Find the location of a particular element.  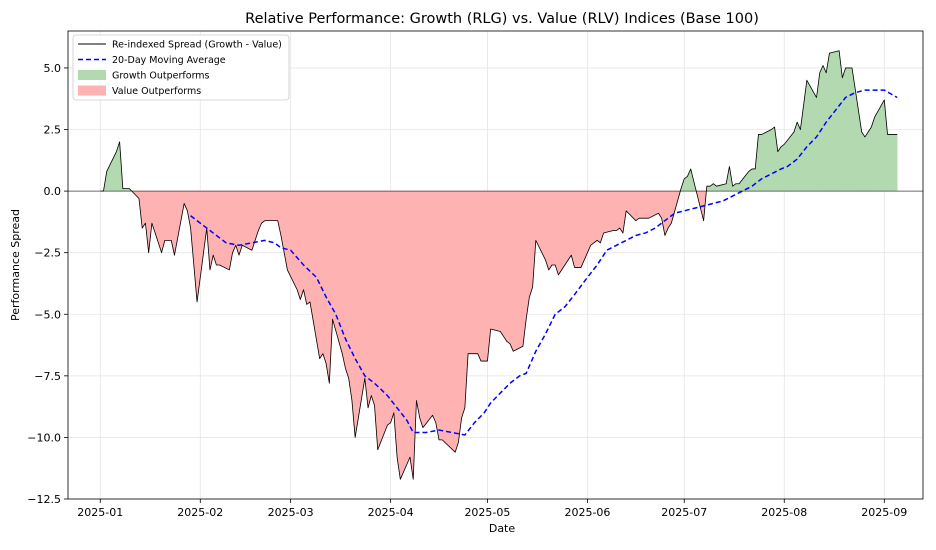

x-tick-label: 2025-04 is located at coordinates (391, 512).